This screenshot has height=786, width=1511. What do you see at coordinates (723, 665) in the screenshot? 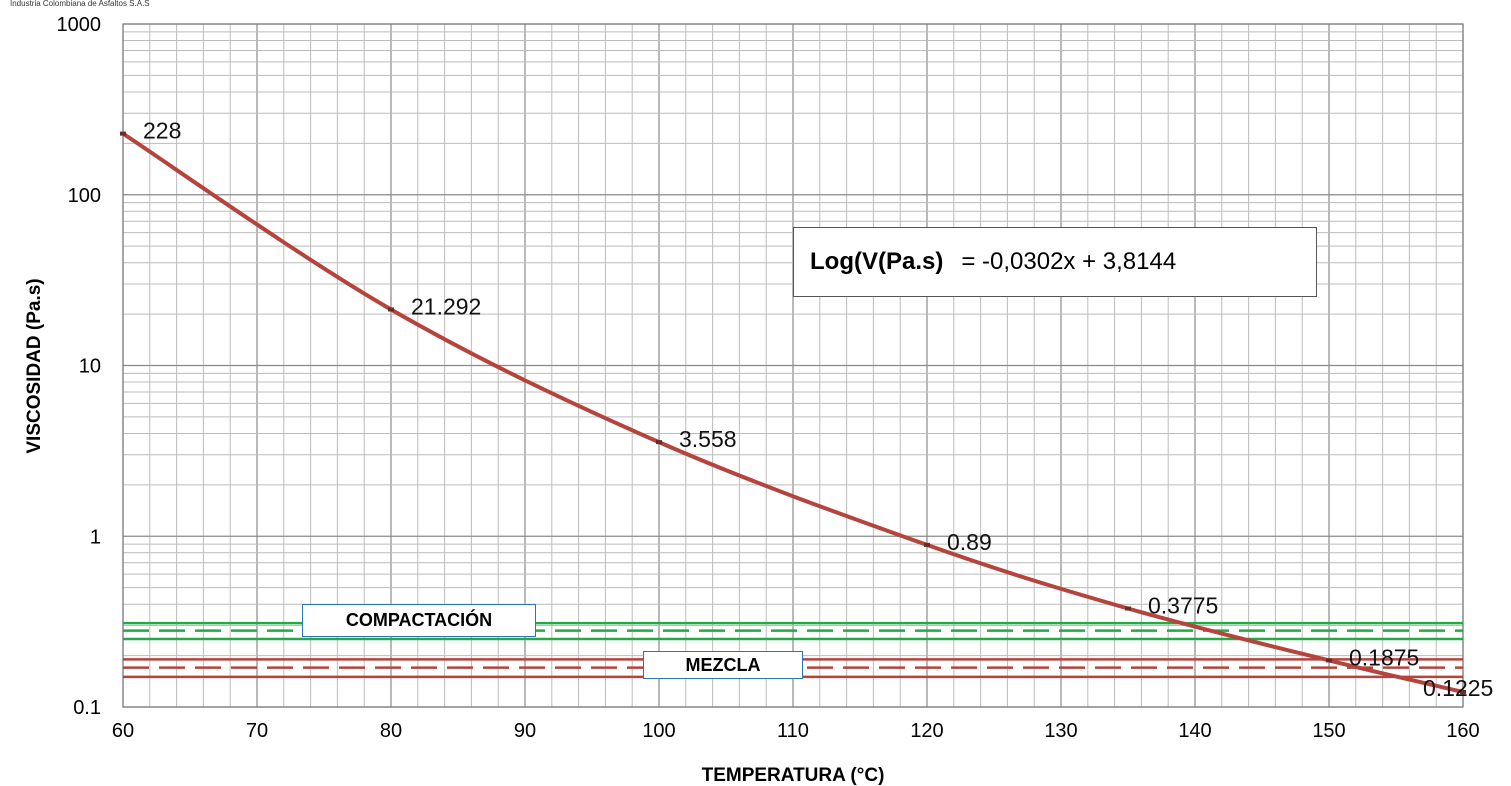
I see `mezcla-label: MEZCLA` at bounding box center [723, 665].